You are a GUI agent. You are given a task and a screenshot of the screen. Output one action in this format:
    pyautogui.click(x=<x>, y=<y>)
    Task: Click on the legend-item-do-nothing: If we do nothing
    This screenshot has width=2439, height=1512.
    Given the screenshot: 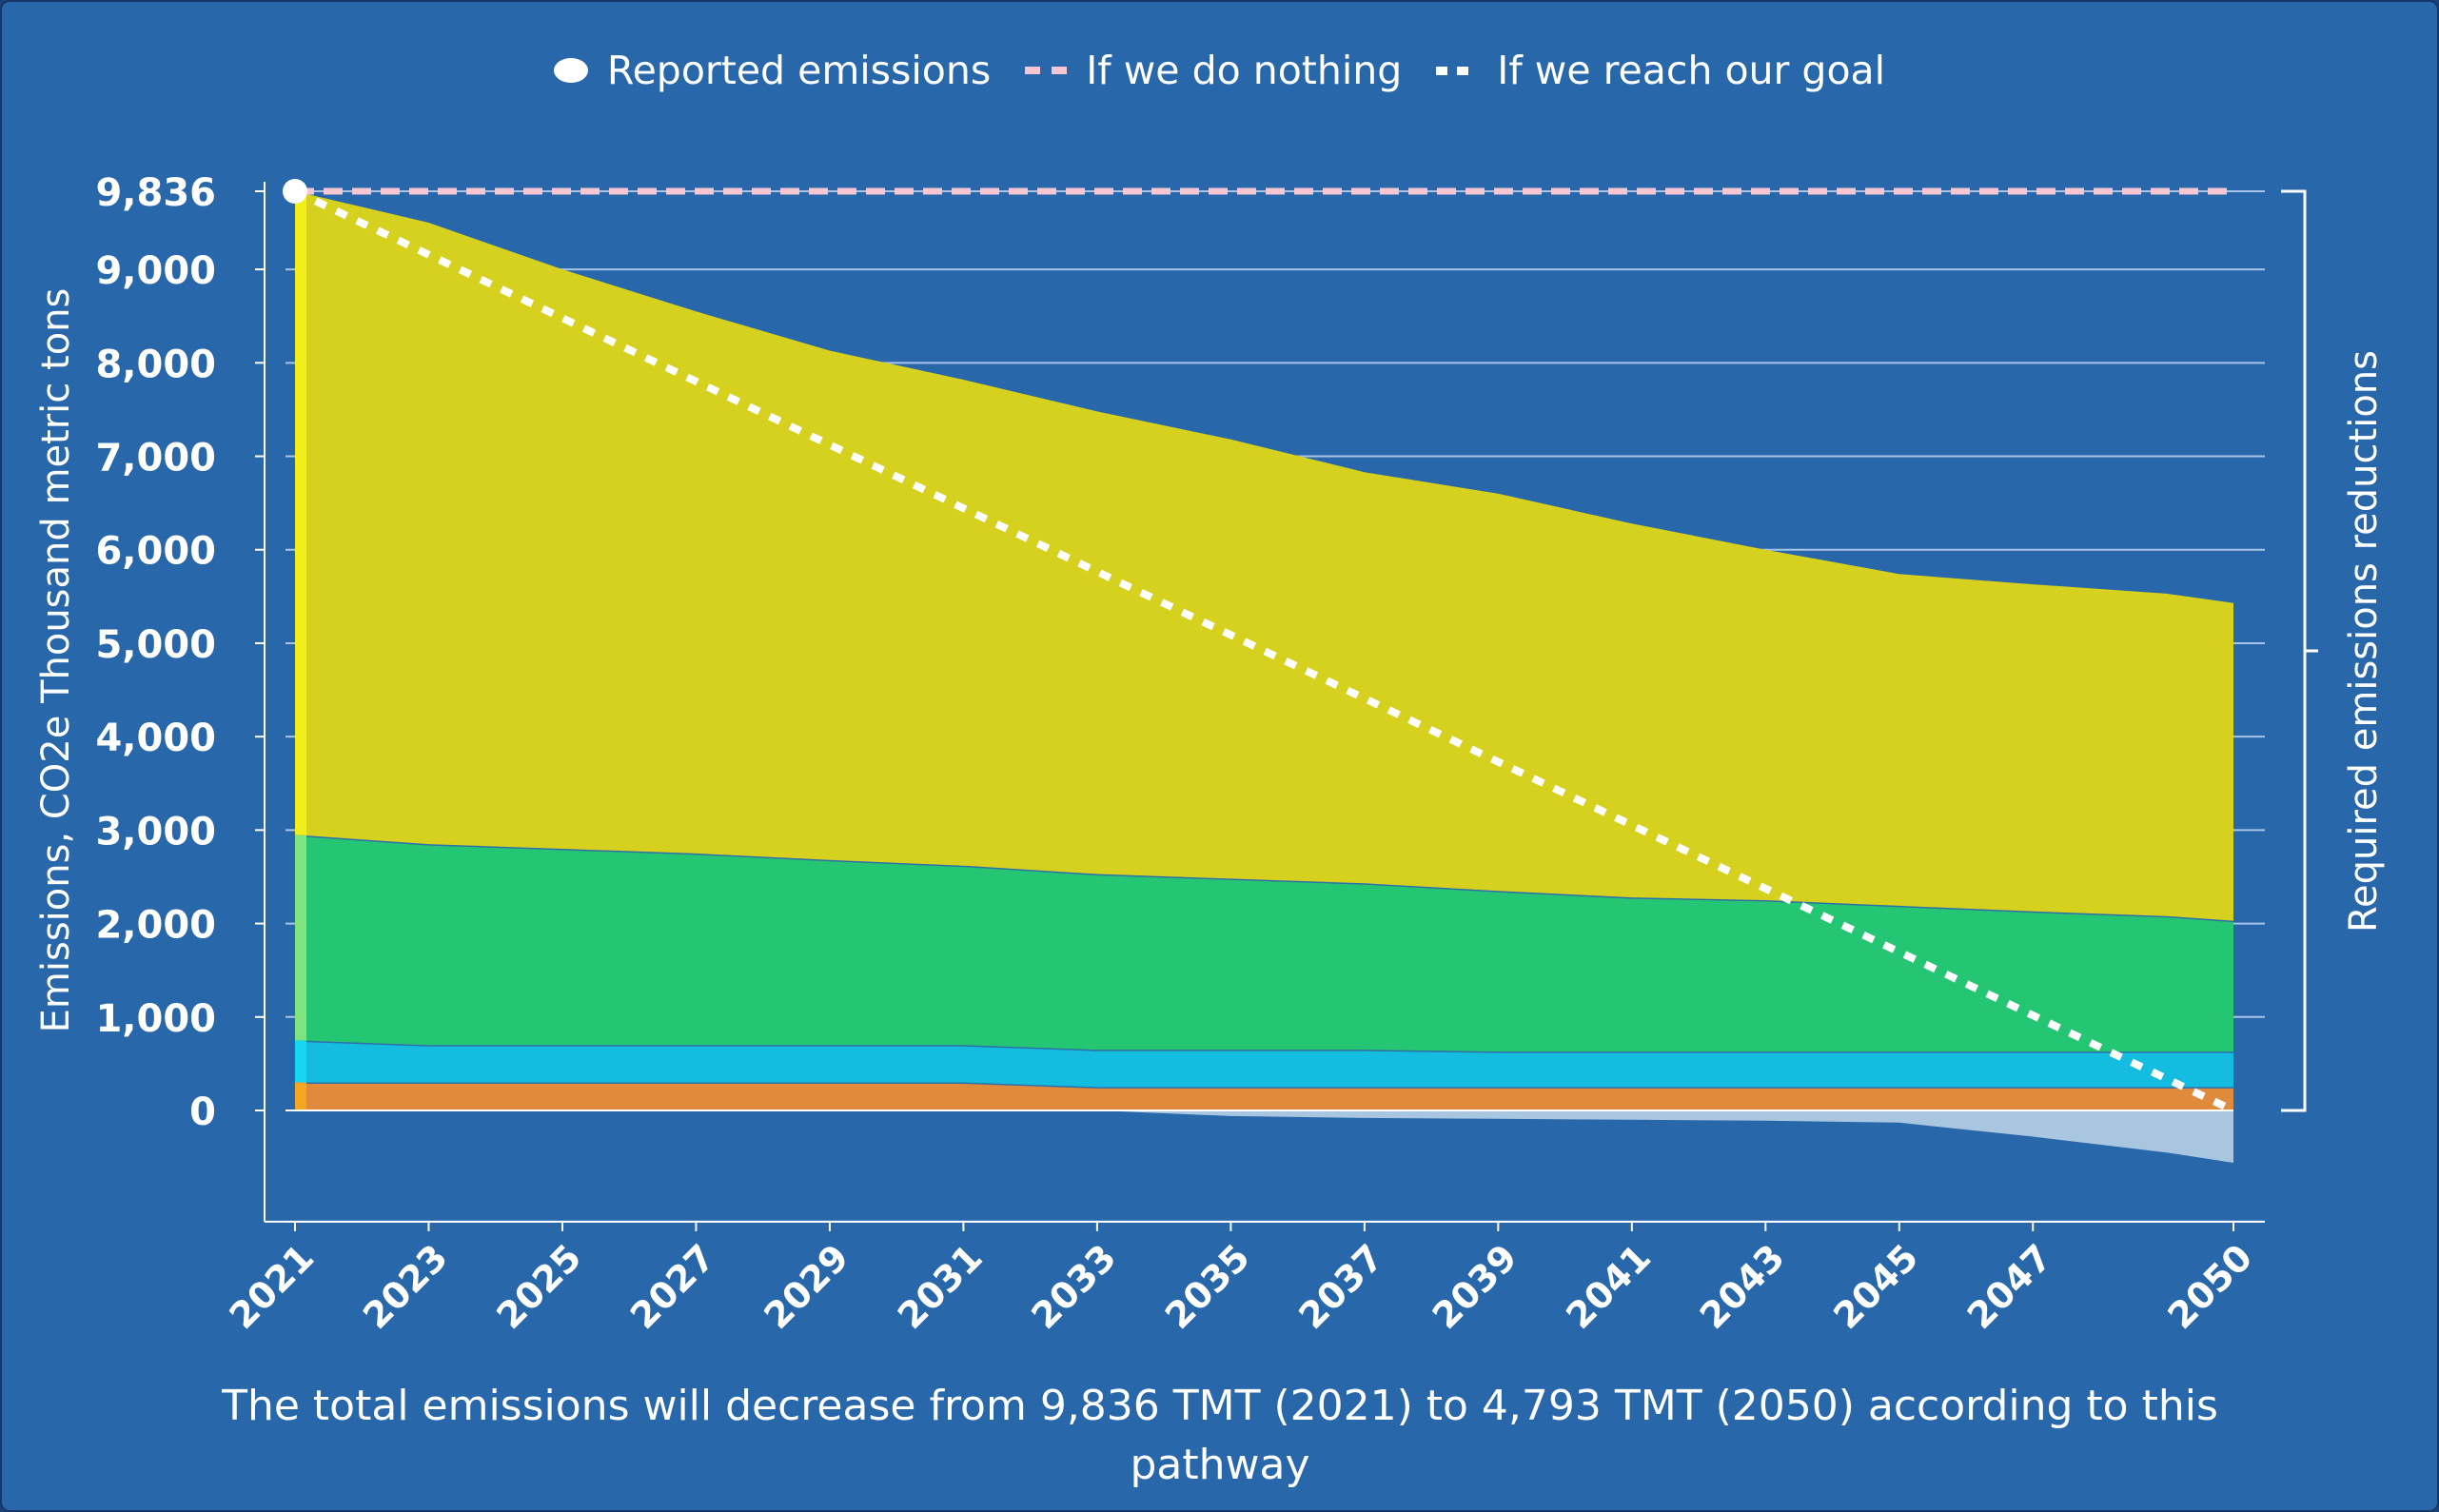 What is the action you would take?
    pyautogui.click(x=1213, y=70)
    